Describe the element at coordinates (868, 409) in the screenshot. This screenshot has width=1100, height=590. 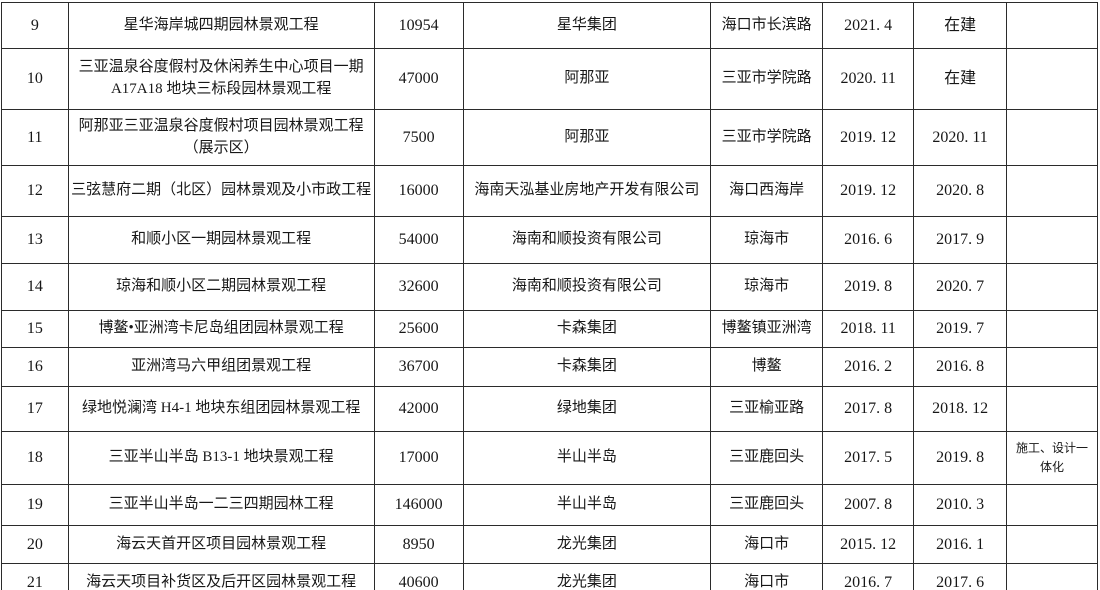
I see `start-date-cell: 2017. 8` at that location.